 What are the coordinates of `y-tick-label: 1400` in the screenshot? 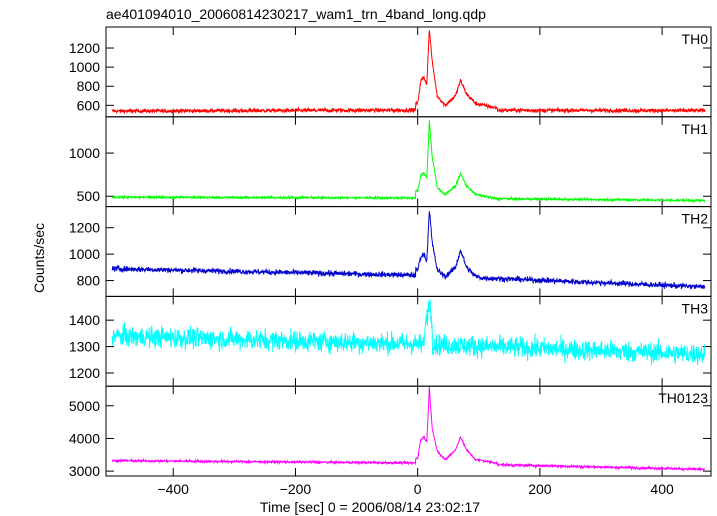 It's located at (84, 320).